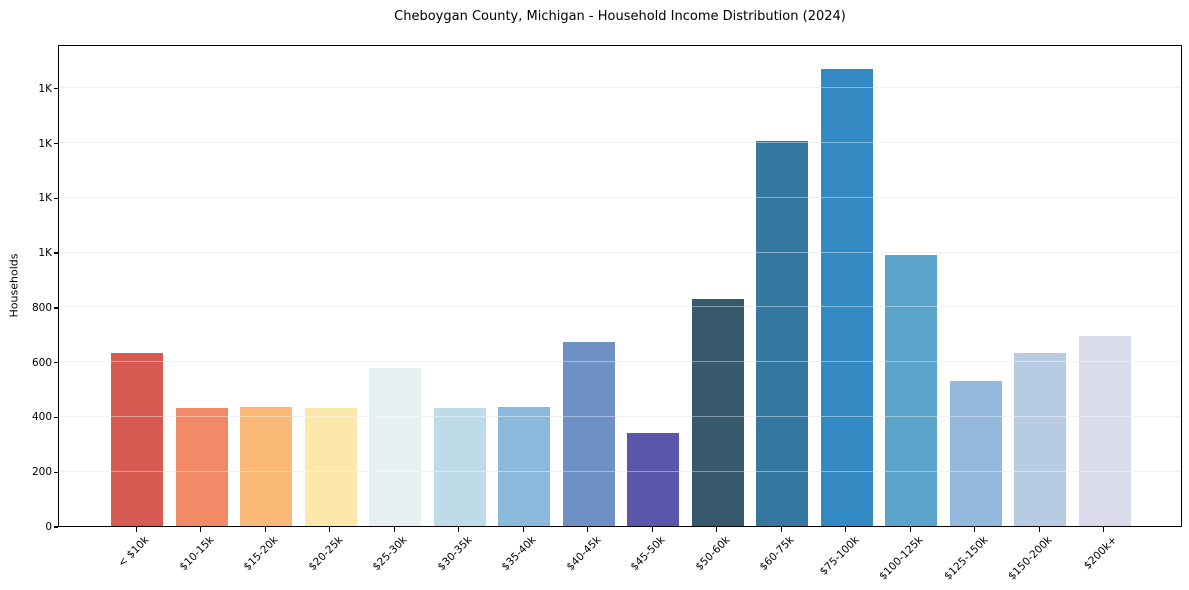  I want to click on bar--35-40k, so click(524, 466).